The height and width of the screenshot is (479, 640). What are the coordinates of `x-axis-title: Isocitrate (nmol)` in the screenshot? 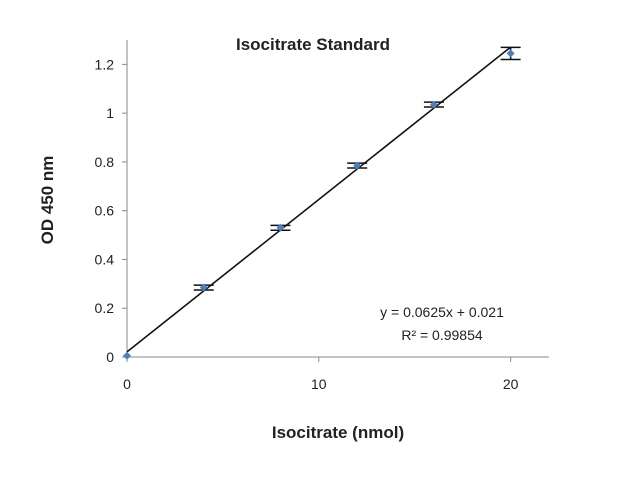 It's located at (338, 432).